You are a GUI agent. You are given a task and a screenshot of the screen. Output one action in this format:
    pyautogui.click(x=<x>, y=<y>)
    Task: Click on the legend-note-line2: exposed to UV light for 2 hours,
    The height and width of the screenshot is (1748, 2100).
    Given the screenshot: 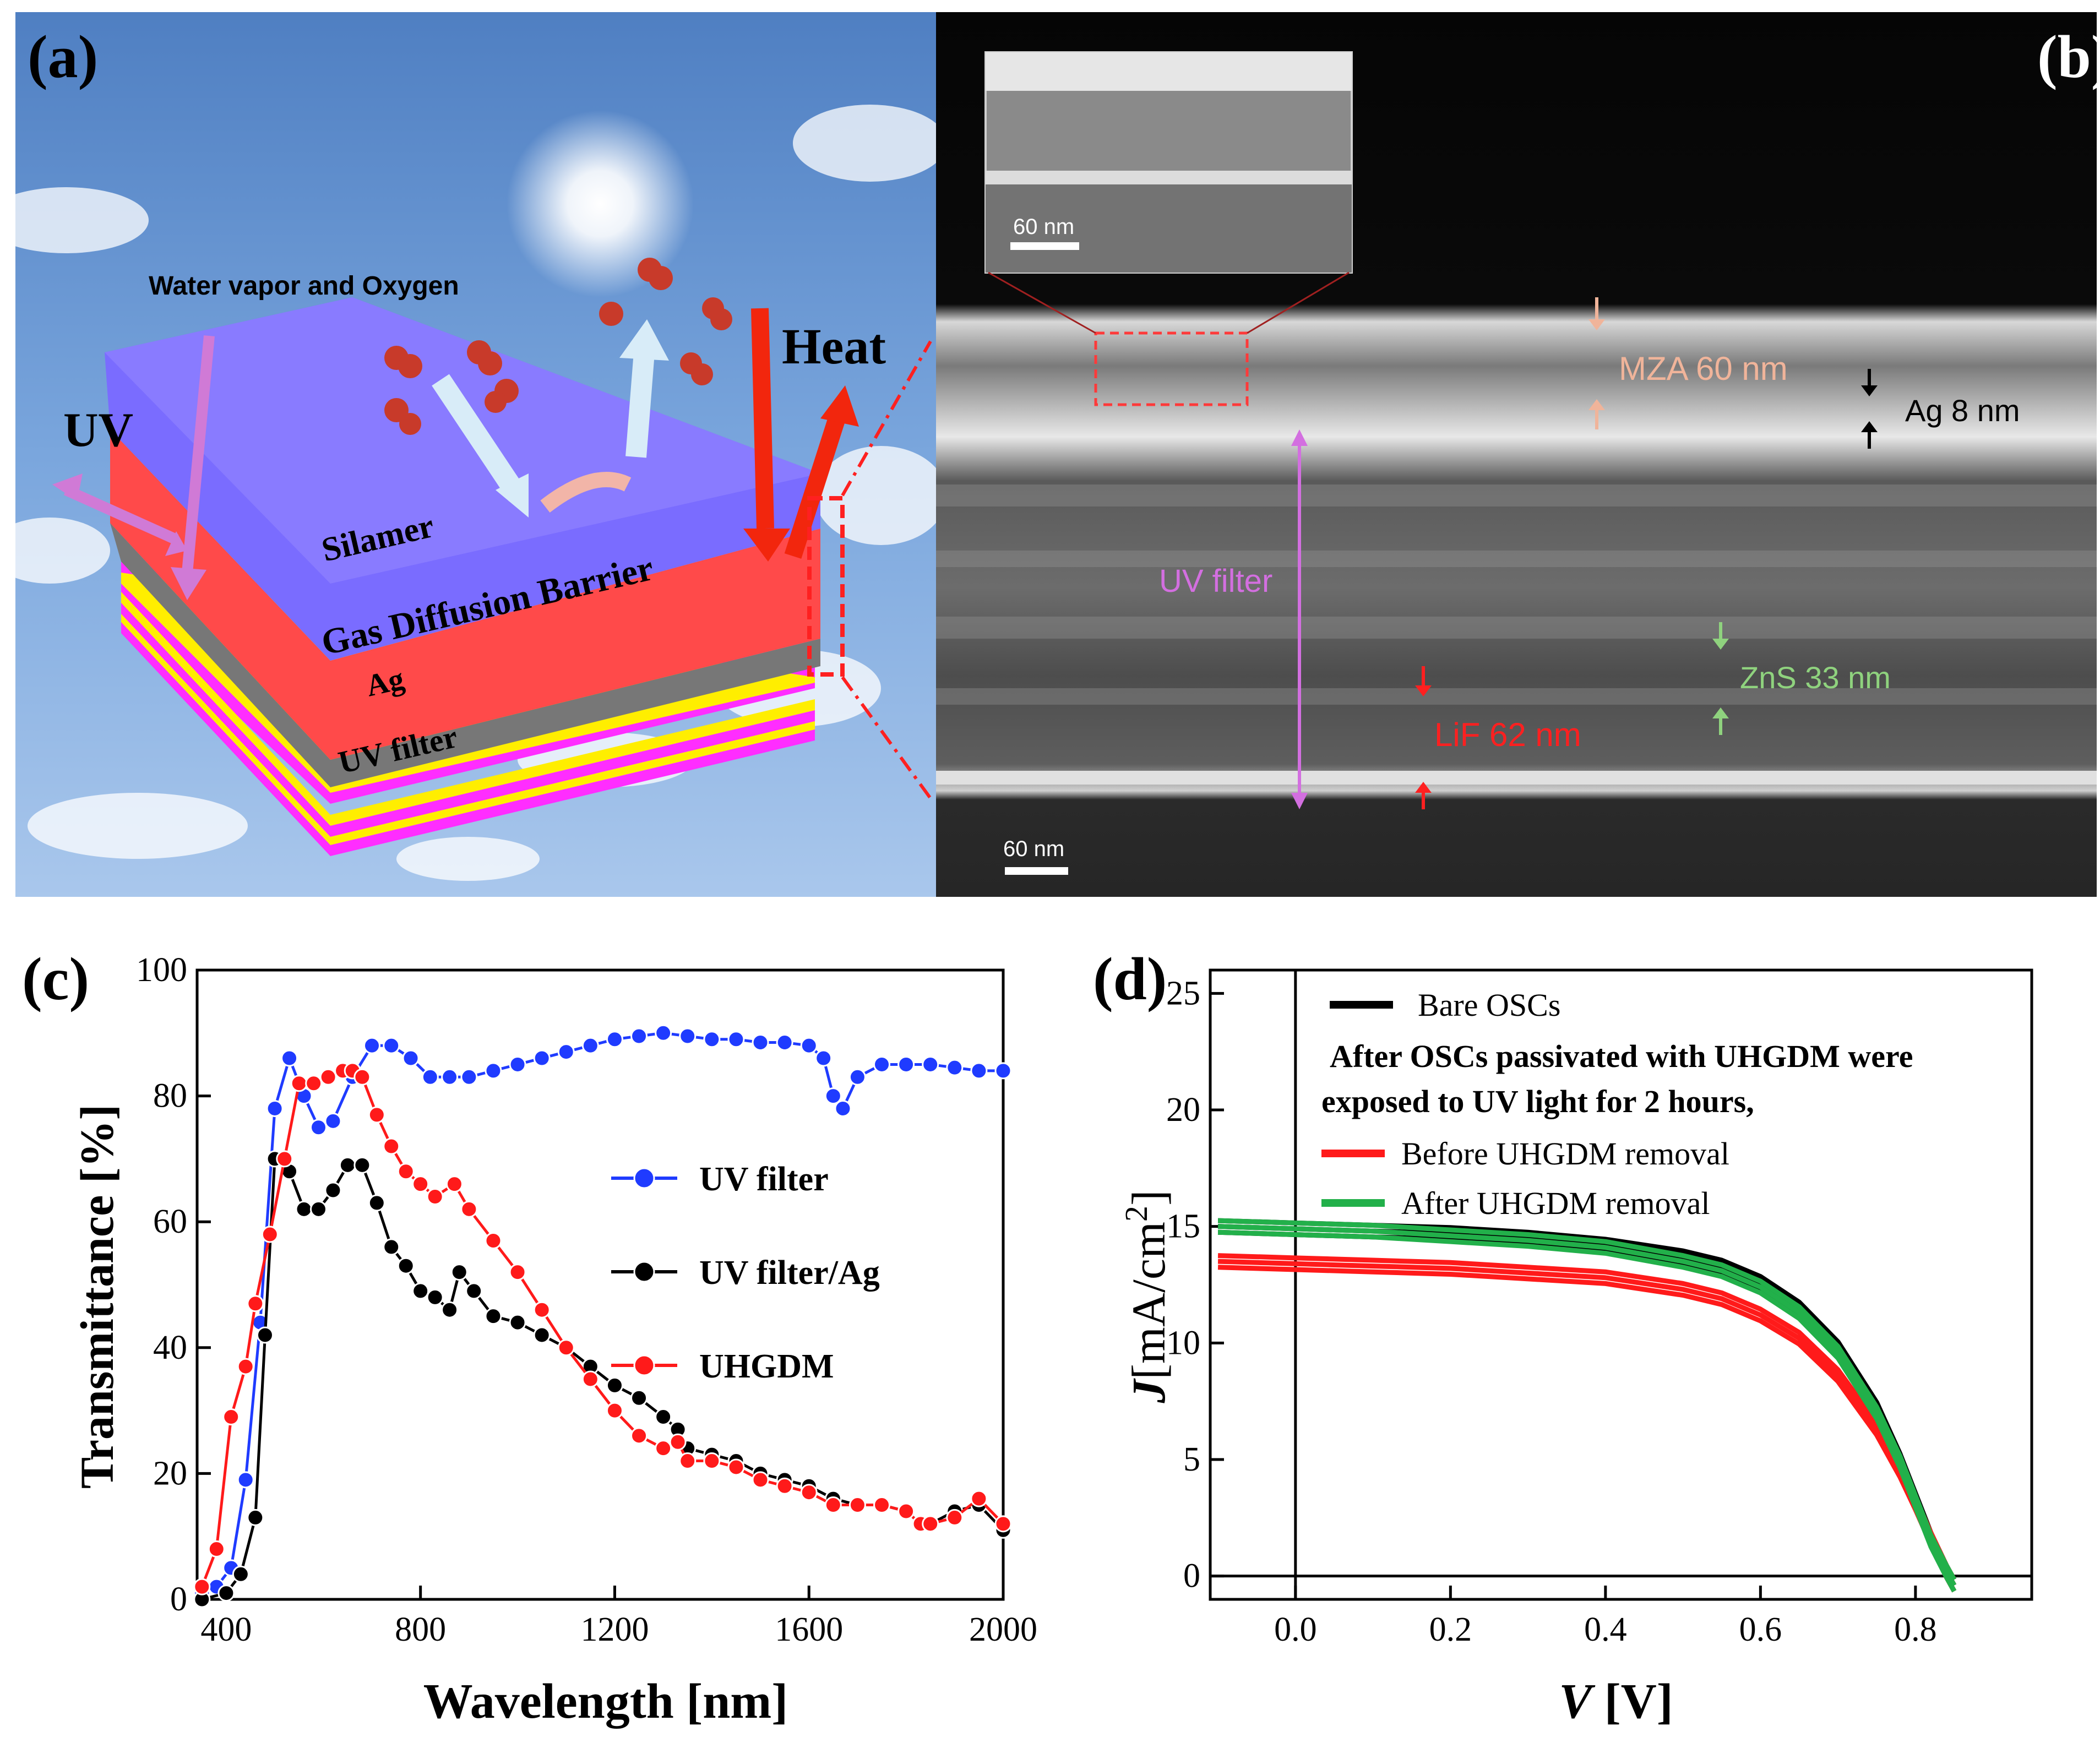 What is the action you would take?
    pyautogui.click(x=1537, y=1101)
    